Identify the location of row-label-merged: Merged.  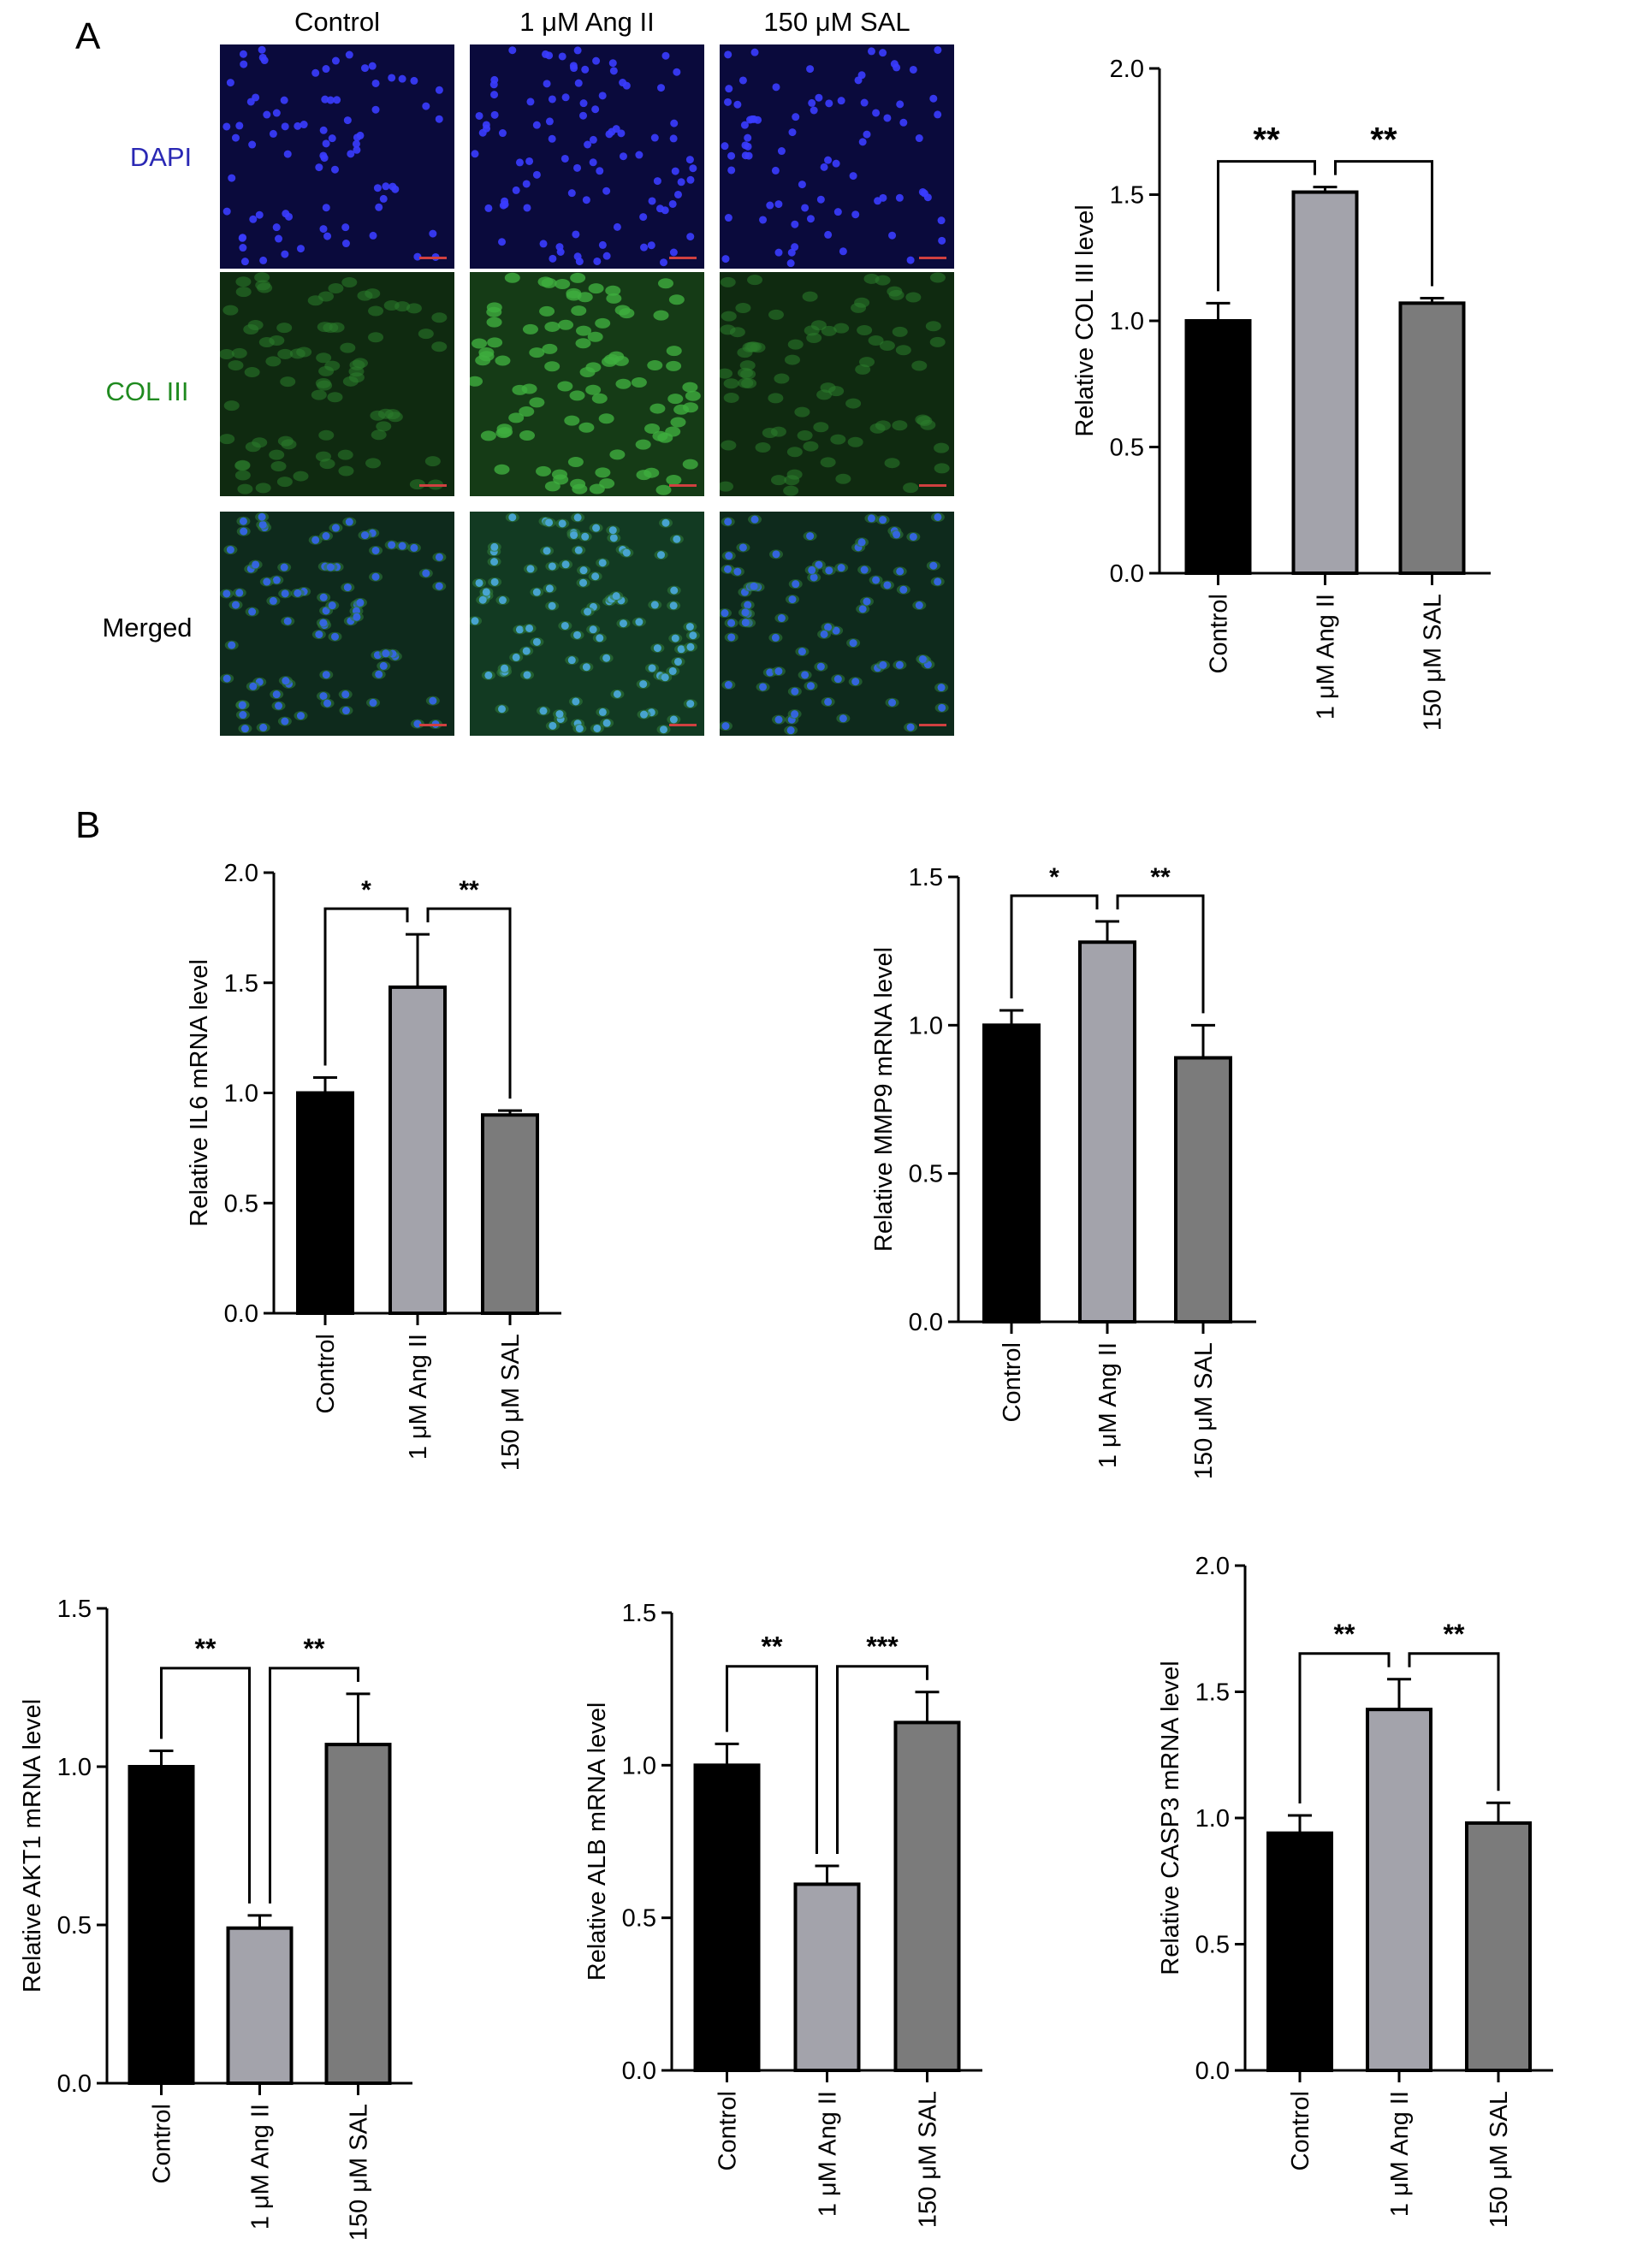
(147, 628).